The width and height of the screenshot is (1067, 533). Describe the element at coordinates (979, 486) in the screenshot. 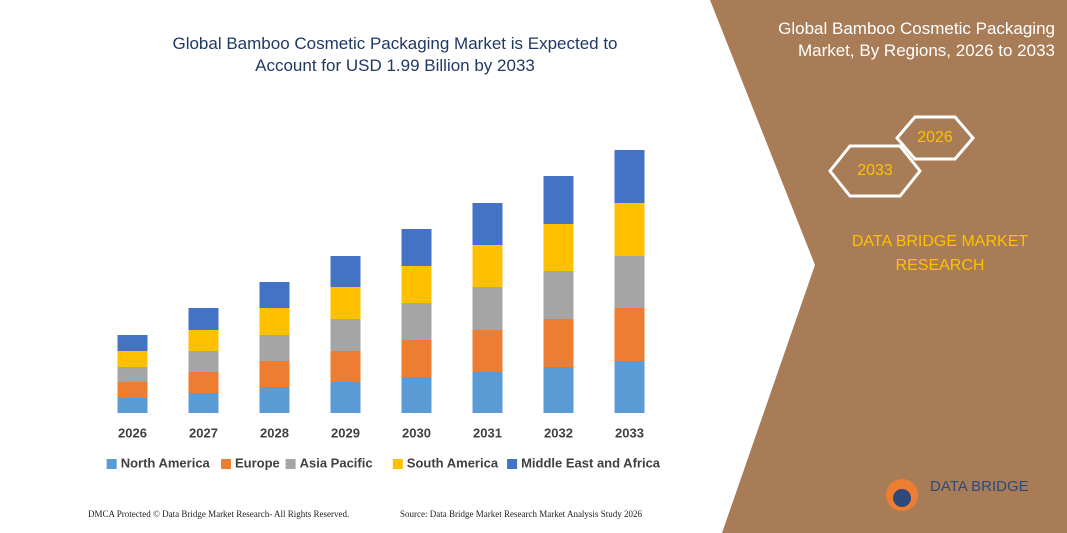

I see `logo-text: DATA BRIDGE` at that location.